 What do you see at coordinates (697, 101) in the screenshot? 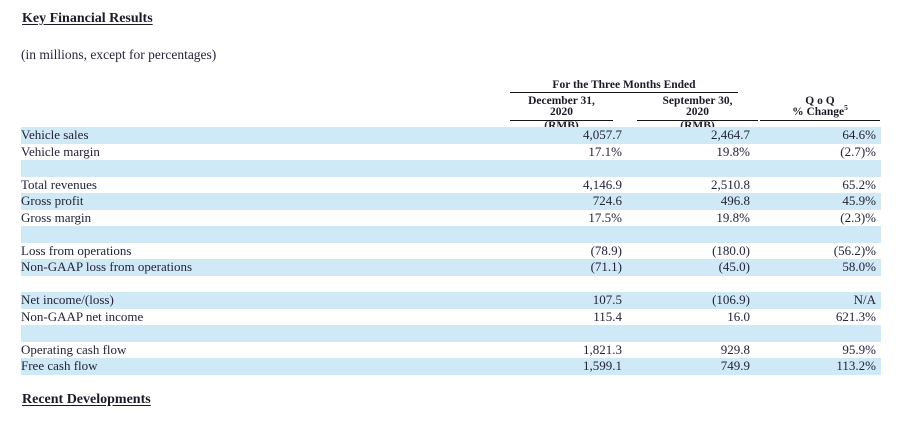
I see `column-heading-line1: September 30,` at bounding box center [697, 101].